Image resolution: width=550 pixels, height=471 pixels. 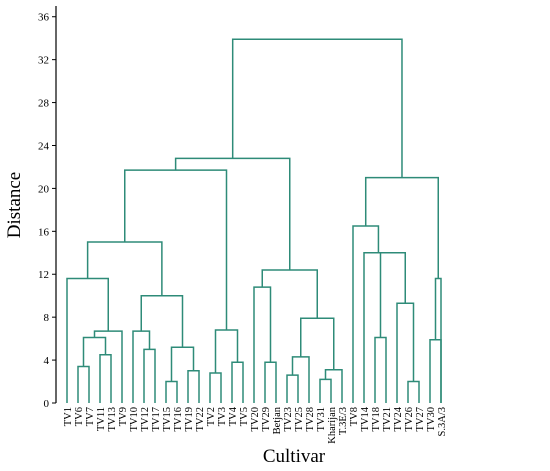 What do you see at coordinates (44, 146) in the screenshot?
I see `y-tick-label: 24` at bounding box center [44, 146].